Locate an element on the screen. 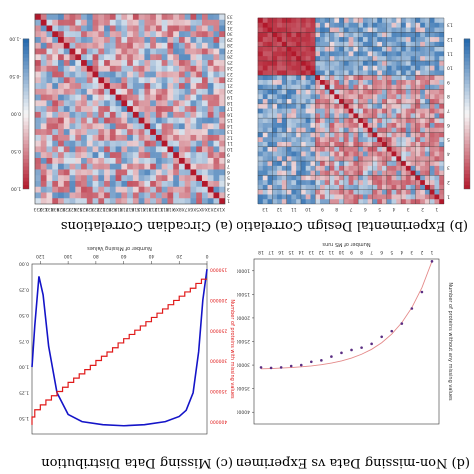  heatmap-a-col-label: X24 is located at coordinates (89, 209).